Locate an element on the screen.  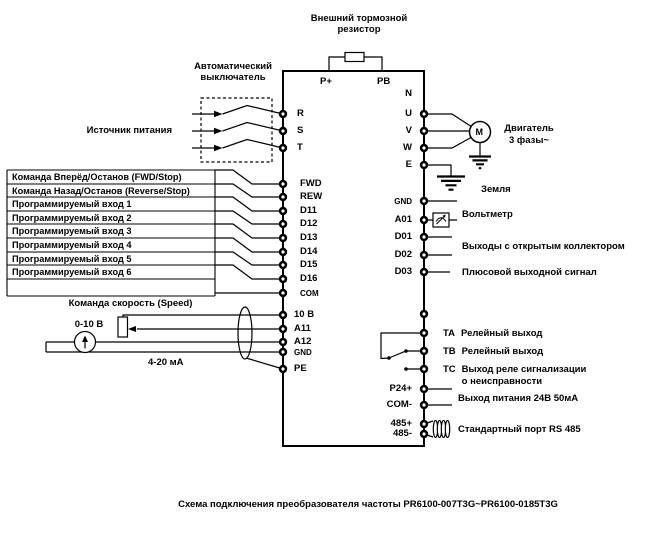
motor-symbol: M is located at coordinates (479, 132).